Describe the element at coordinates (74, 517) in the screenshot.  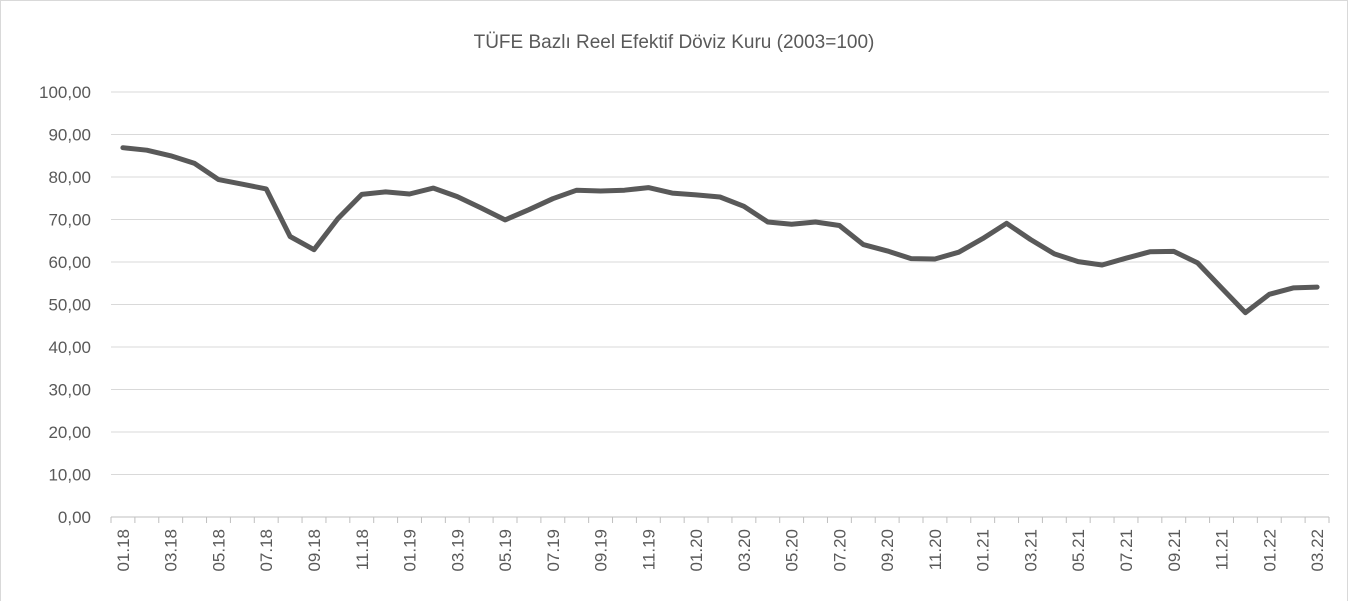
I see `y-tick-label: 0,00` at that location.